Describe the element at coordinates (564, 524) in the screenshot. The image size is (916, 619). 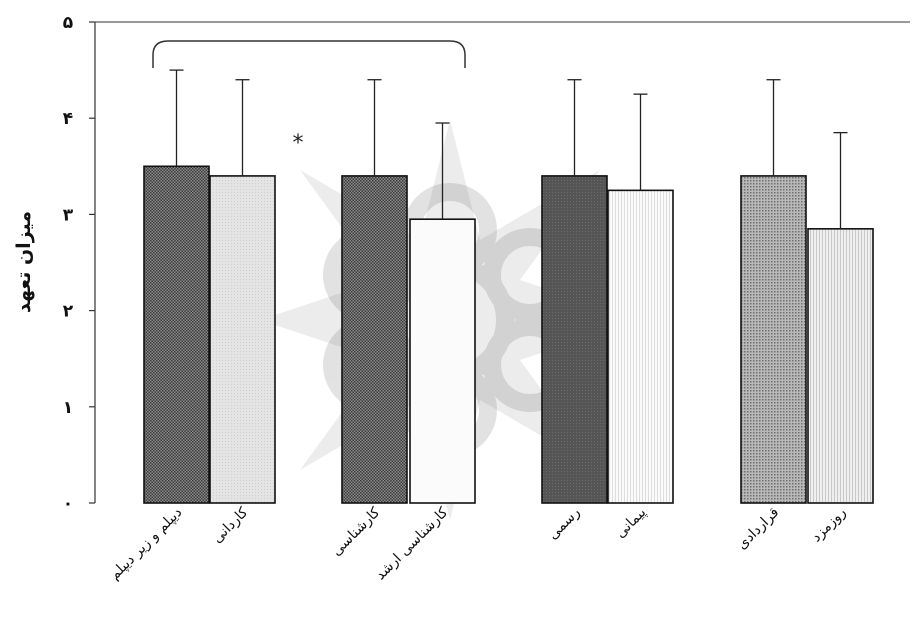
I see `category-label: رسمی` at that location.